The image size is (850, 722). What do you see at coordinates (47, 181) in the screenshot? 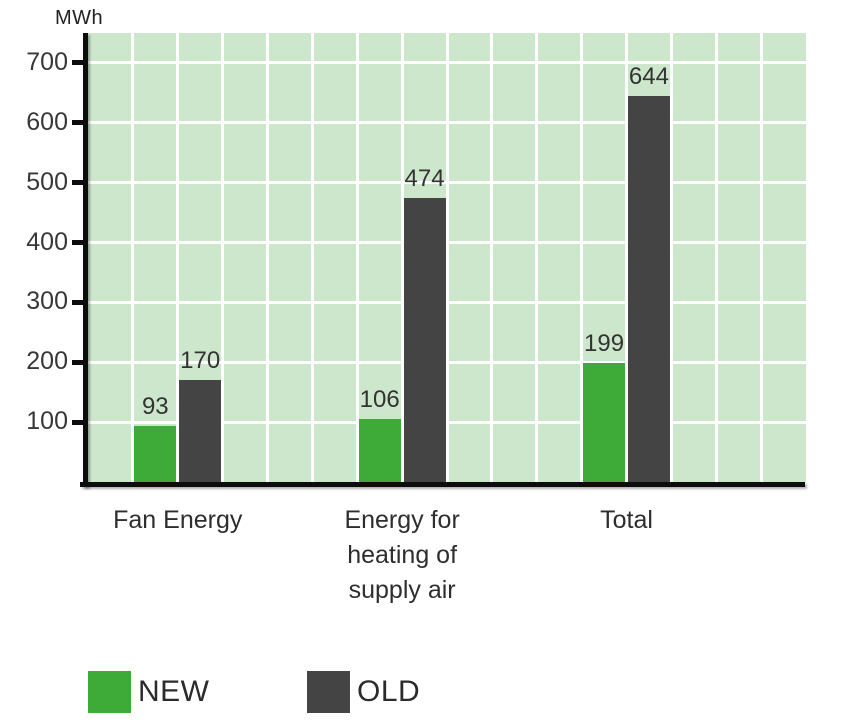
I see `y-axis-tick-label: 500` at bounding box center [47, 181].